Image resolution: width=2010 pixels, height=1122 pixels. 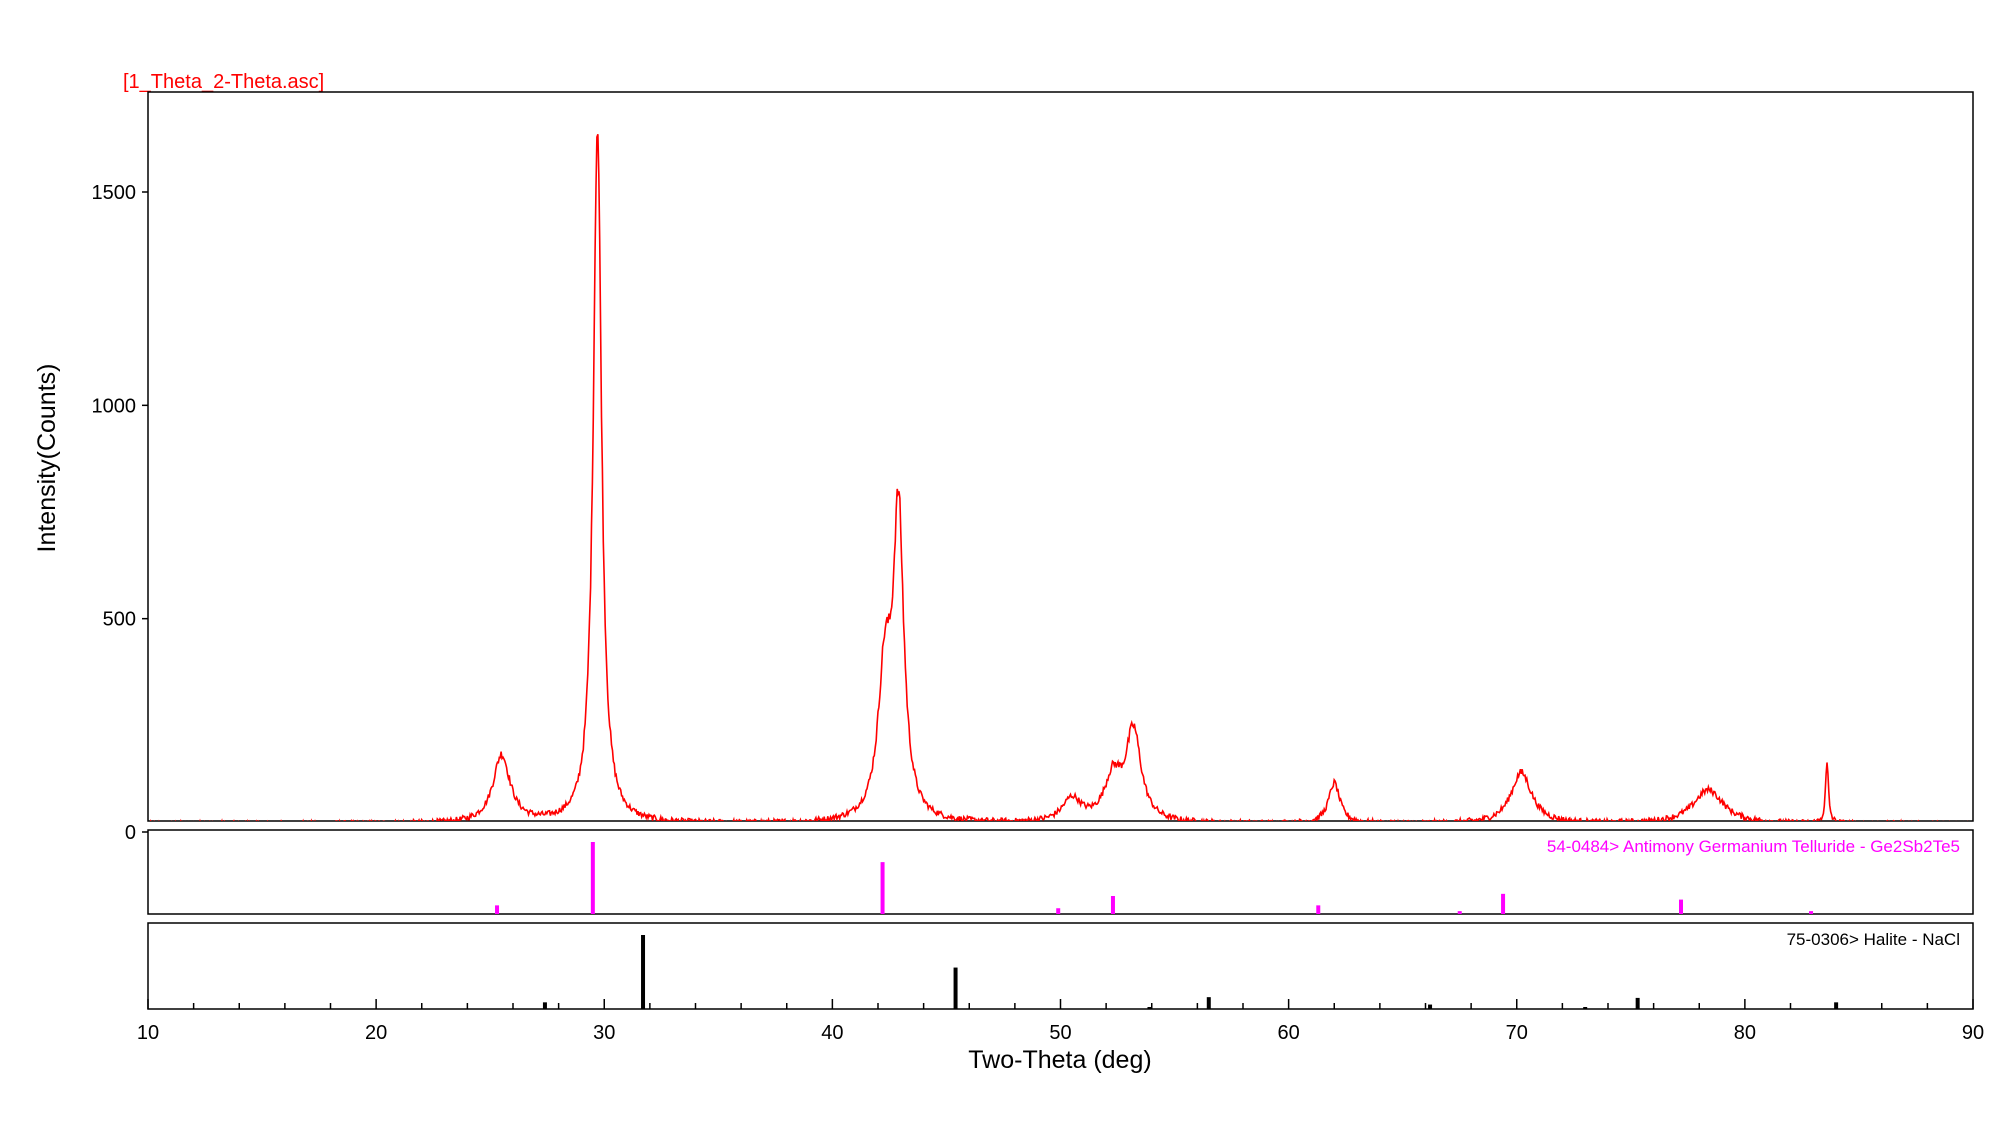 I want to click on y-tick-label: 1500, so click(x=114, y=193).